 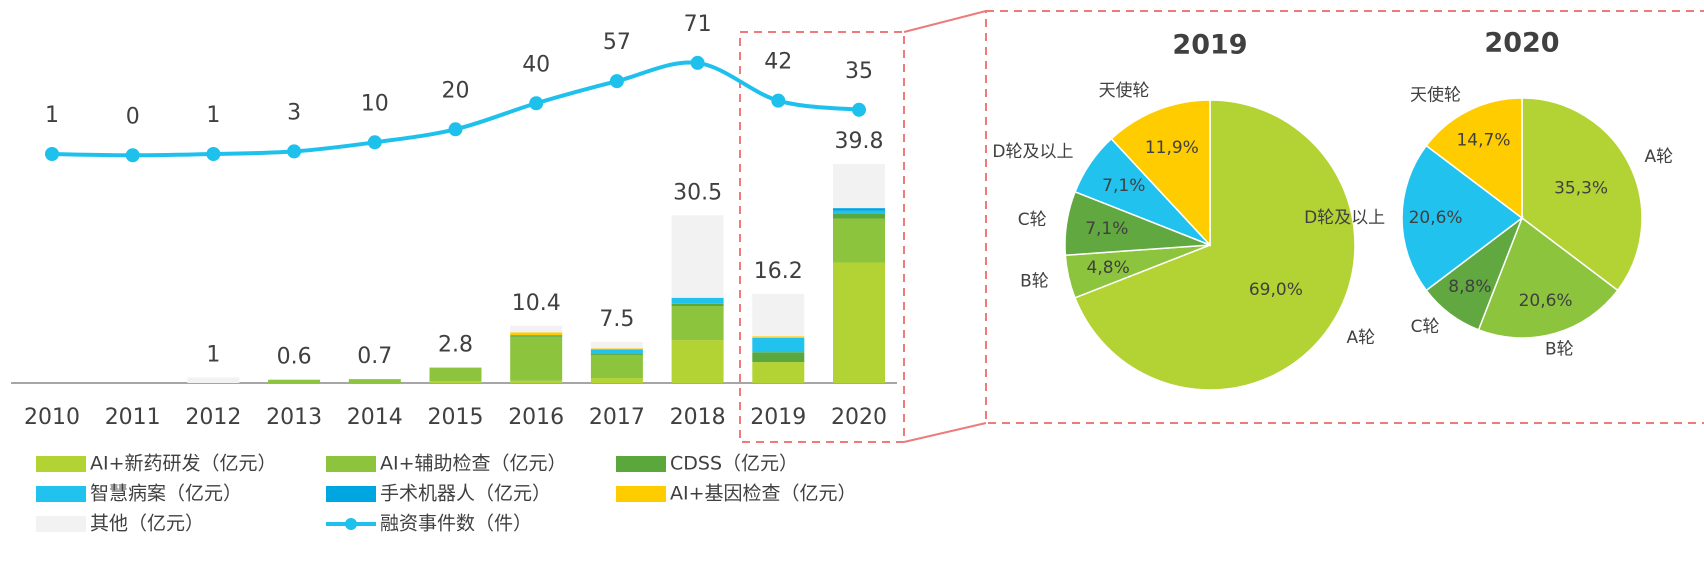 I want to click on line-label: 0, so click(x=133, y=116).